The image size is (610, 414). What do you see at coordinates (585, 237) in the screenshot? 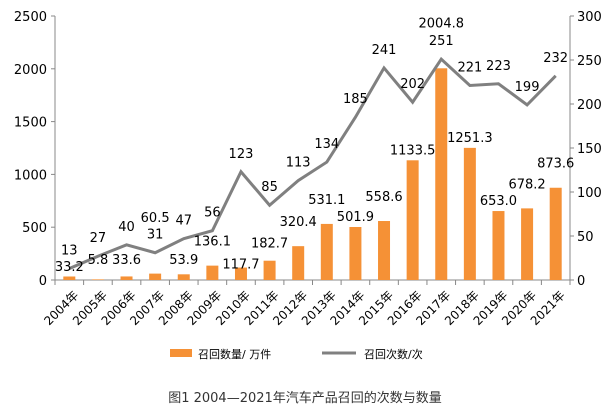
I see `right-tick-label: 50` at bounding box center [585, 237].